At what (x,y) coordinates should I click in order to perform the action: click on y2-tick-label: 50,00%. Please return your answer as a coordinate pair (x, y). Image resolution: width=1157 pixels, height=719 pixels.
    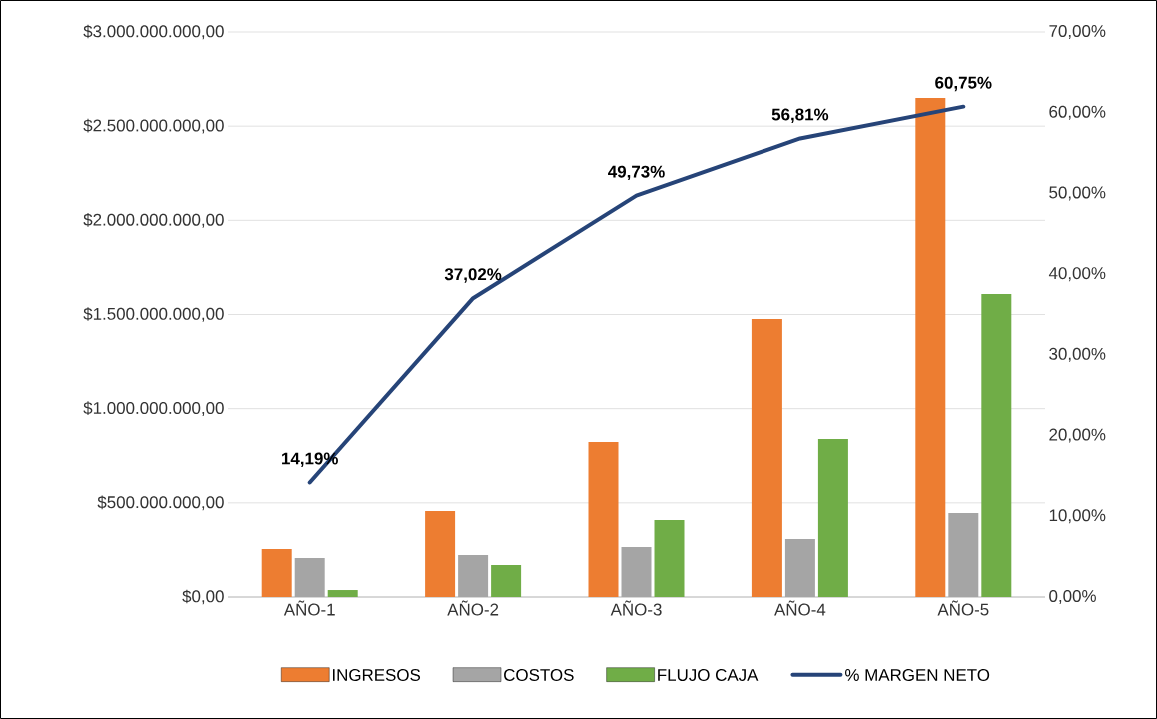
    Looking at the image, I should click on (1077, 193).